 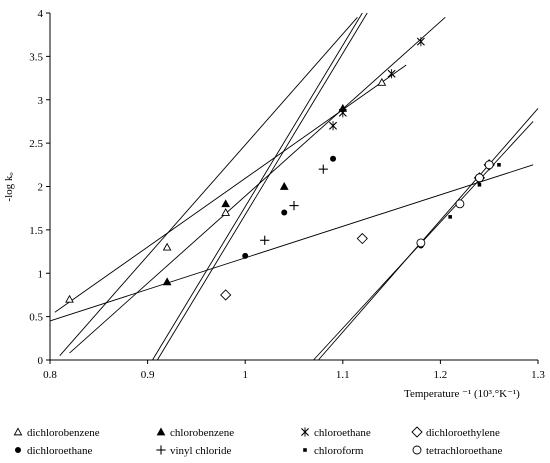 I want to click on y-tick-label: 1, so click(x=41, y=274).